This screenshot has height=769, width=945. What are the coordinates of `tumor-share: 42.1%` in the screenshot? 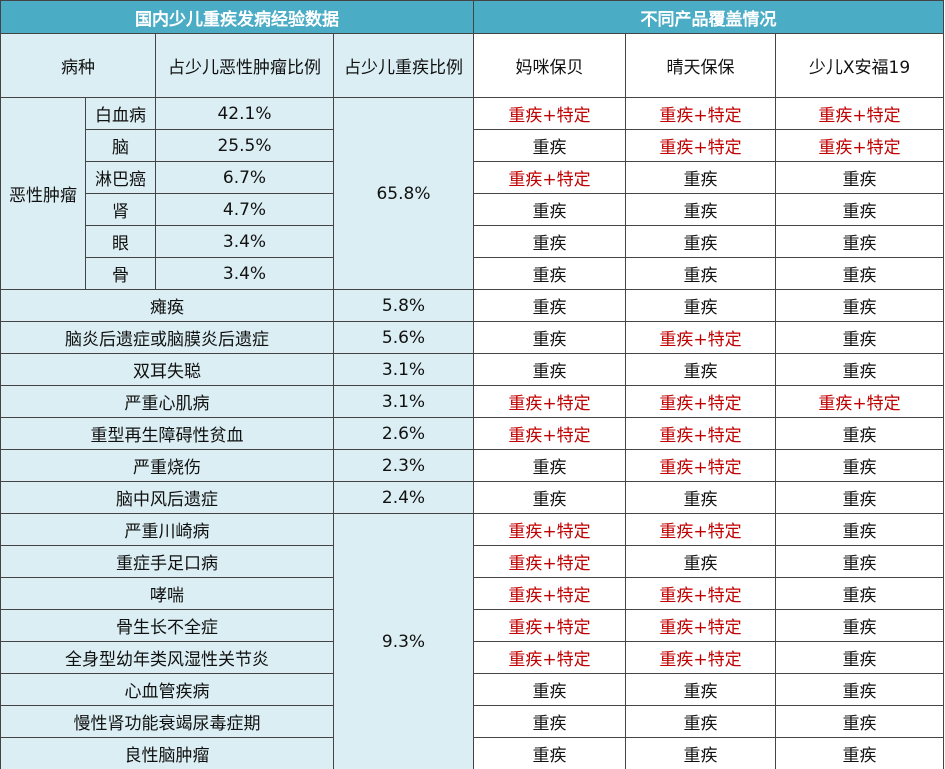 It's located at (244, 113).